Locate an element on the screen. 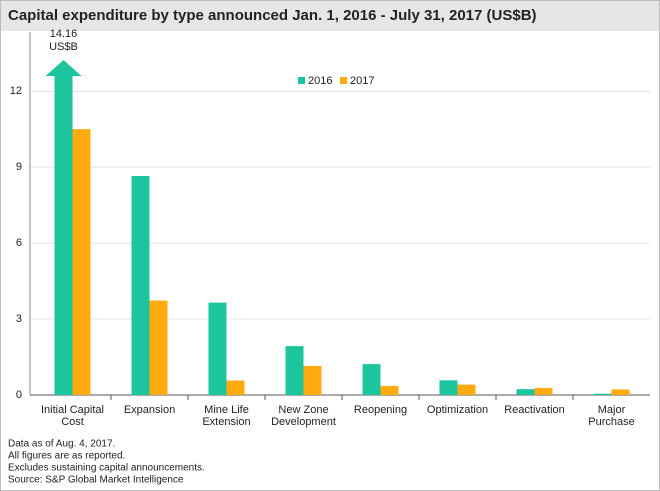 The height and width of the screenshot is (491, 660). y-tick-label: 12 is located at coordinates (16, 91).